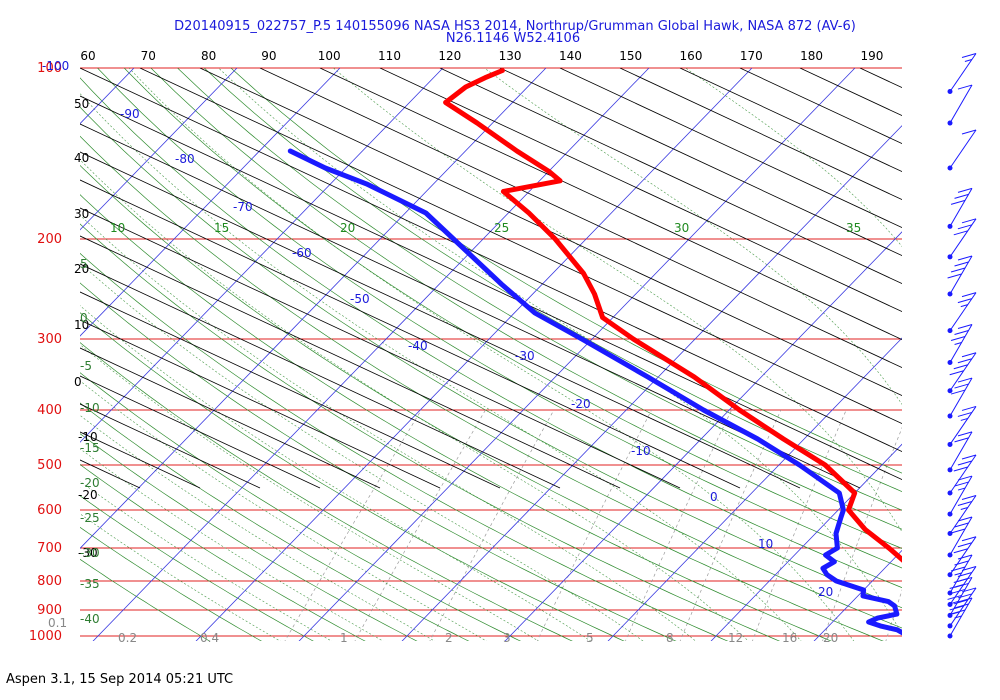 The height and width of the screenshot is (700, 1000). What do you see at coordinates (570, 56) in the screenshot?
I see `top-axis-label: 140` at bounding box center [570, 56].